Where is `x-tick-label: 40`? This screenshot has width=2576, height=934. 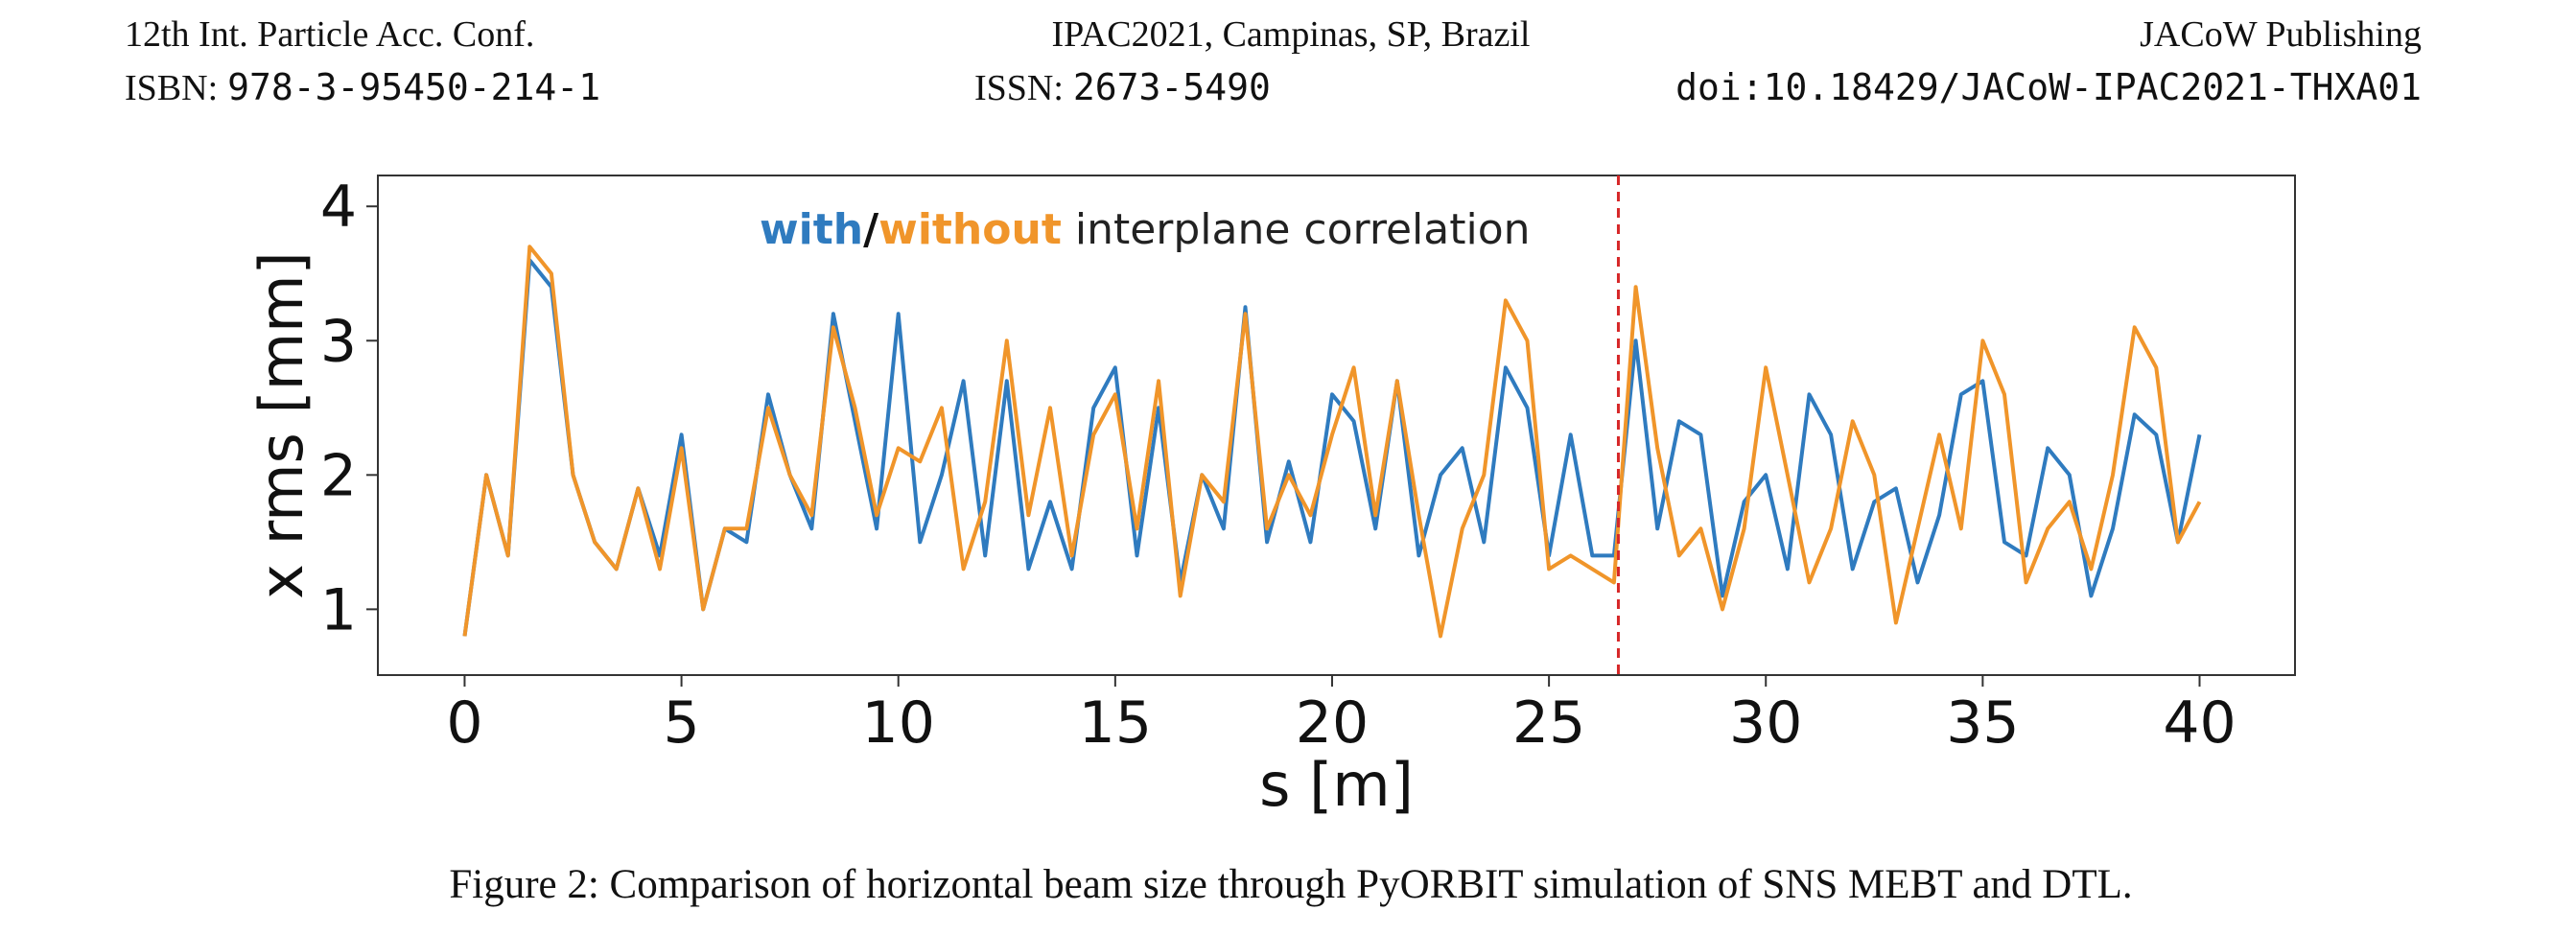 x-tick-label: 40 is located at coordinates (2199, 723).